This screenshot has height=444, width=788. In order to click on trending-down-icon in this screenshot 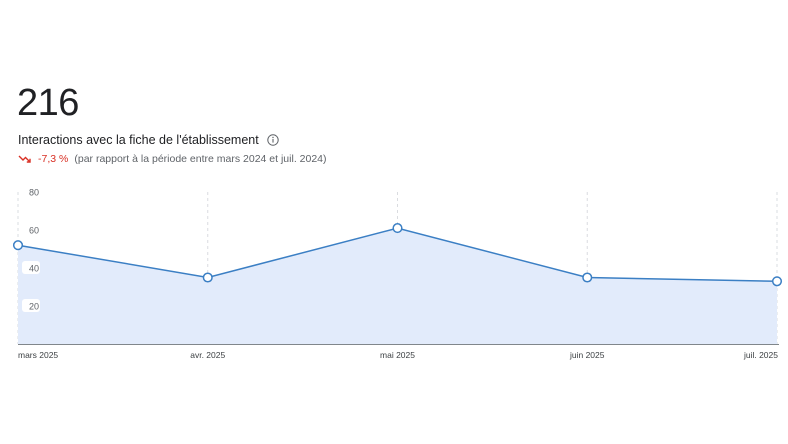, I will do `click(25, 159)`.